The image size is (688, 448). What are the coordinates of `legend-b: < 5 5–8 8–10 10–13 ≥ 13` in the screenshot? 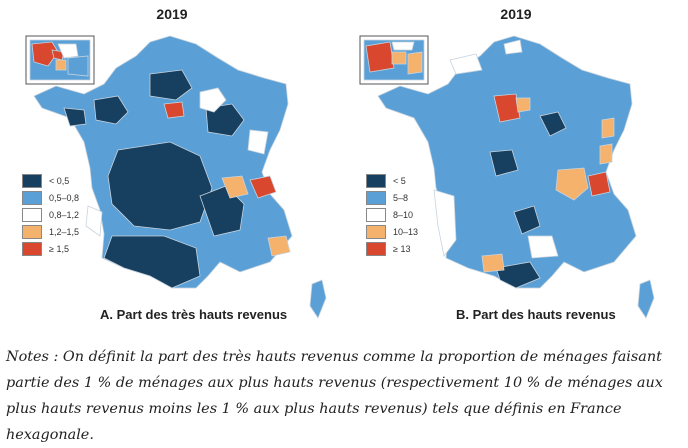 It's located at (392, 214).